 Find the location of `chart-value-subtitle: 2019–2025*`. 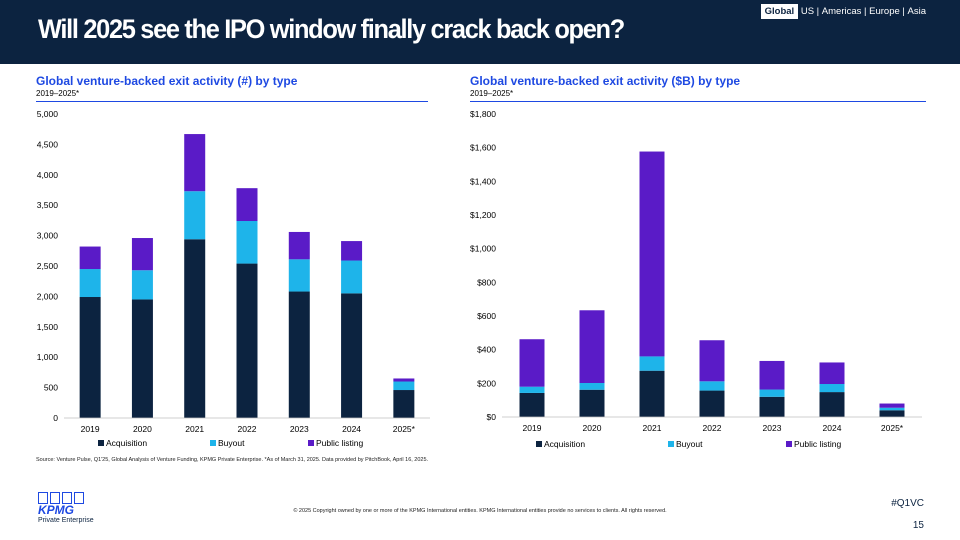

chart-value-subtitle: 2019–2025* is located at coordinates (492, 93).